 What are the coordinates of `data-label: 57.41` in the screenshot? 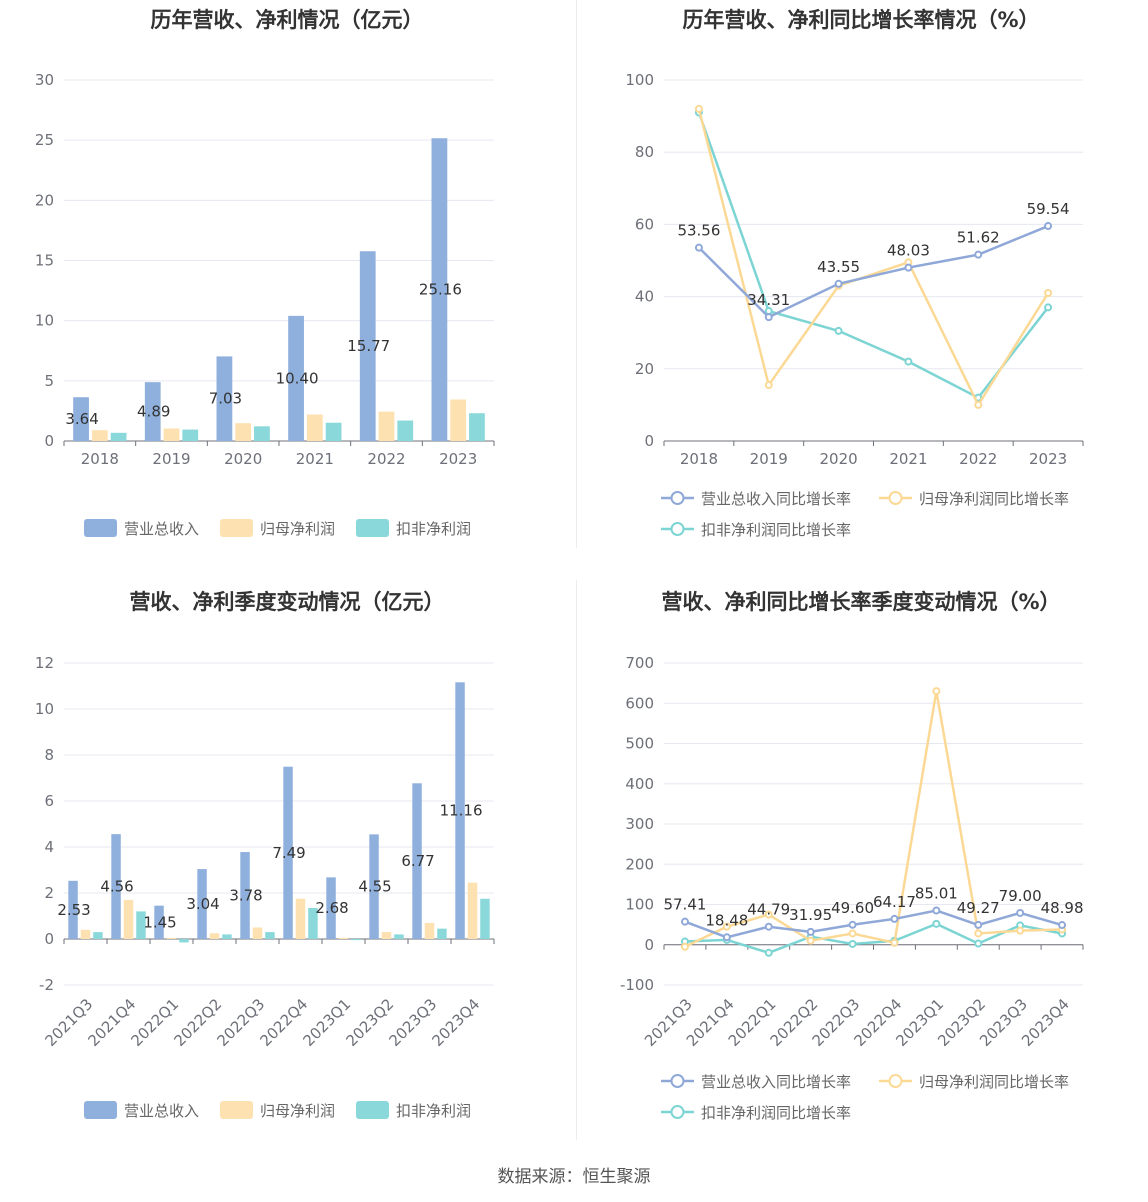 It's located at (684, 905).